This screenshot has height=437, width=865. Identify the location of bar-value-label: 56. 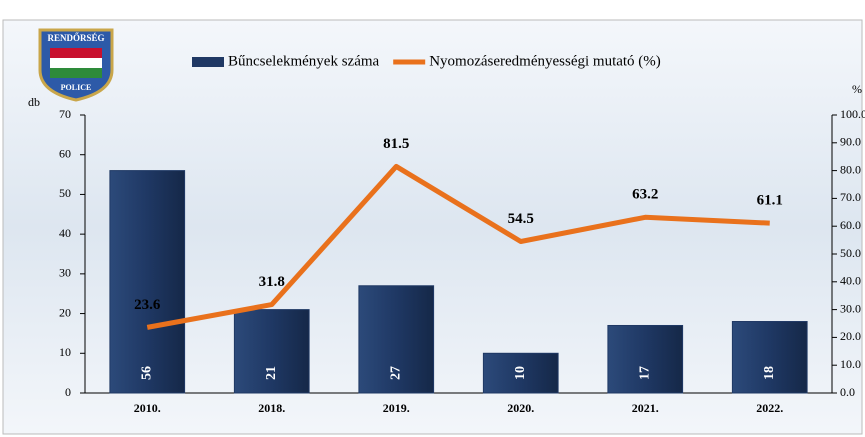
(146, 373).